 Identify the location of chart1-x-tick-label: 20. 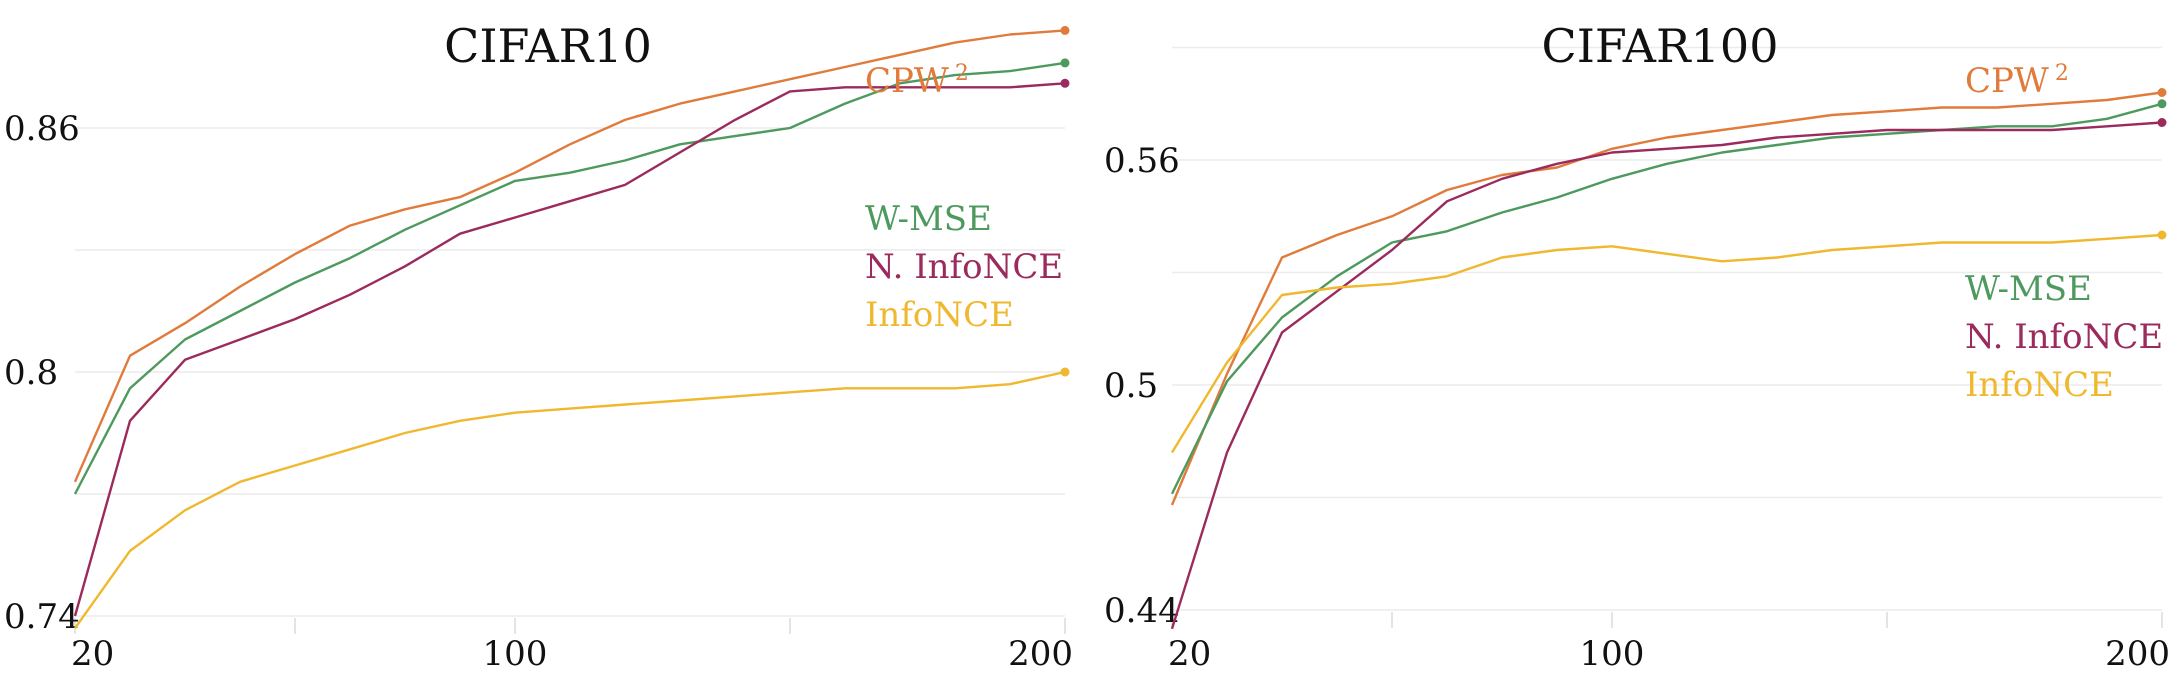
(1189, 654).